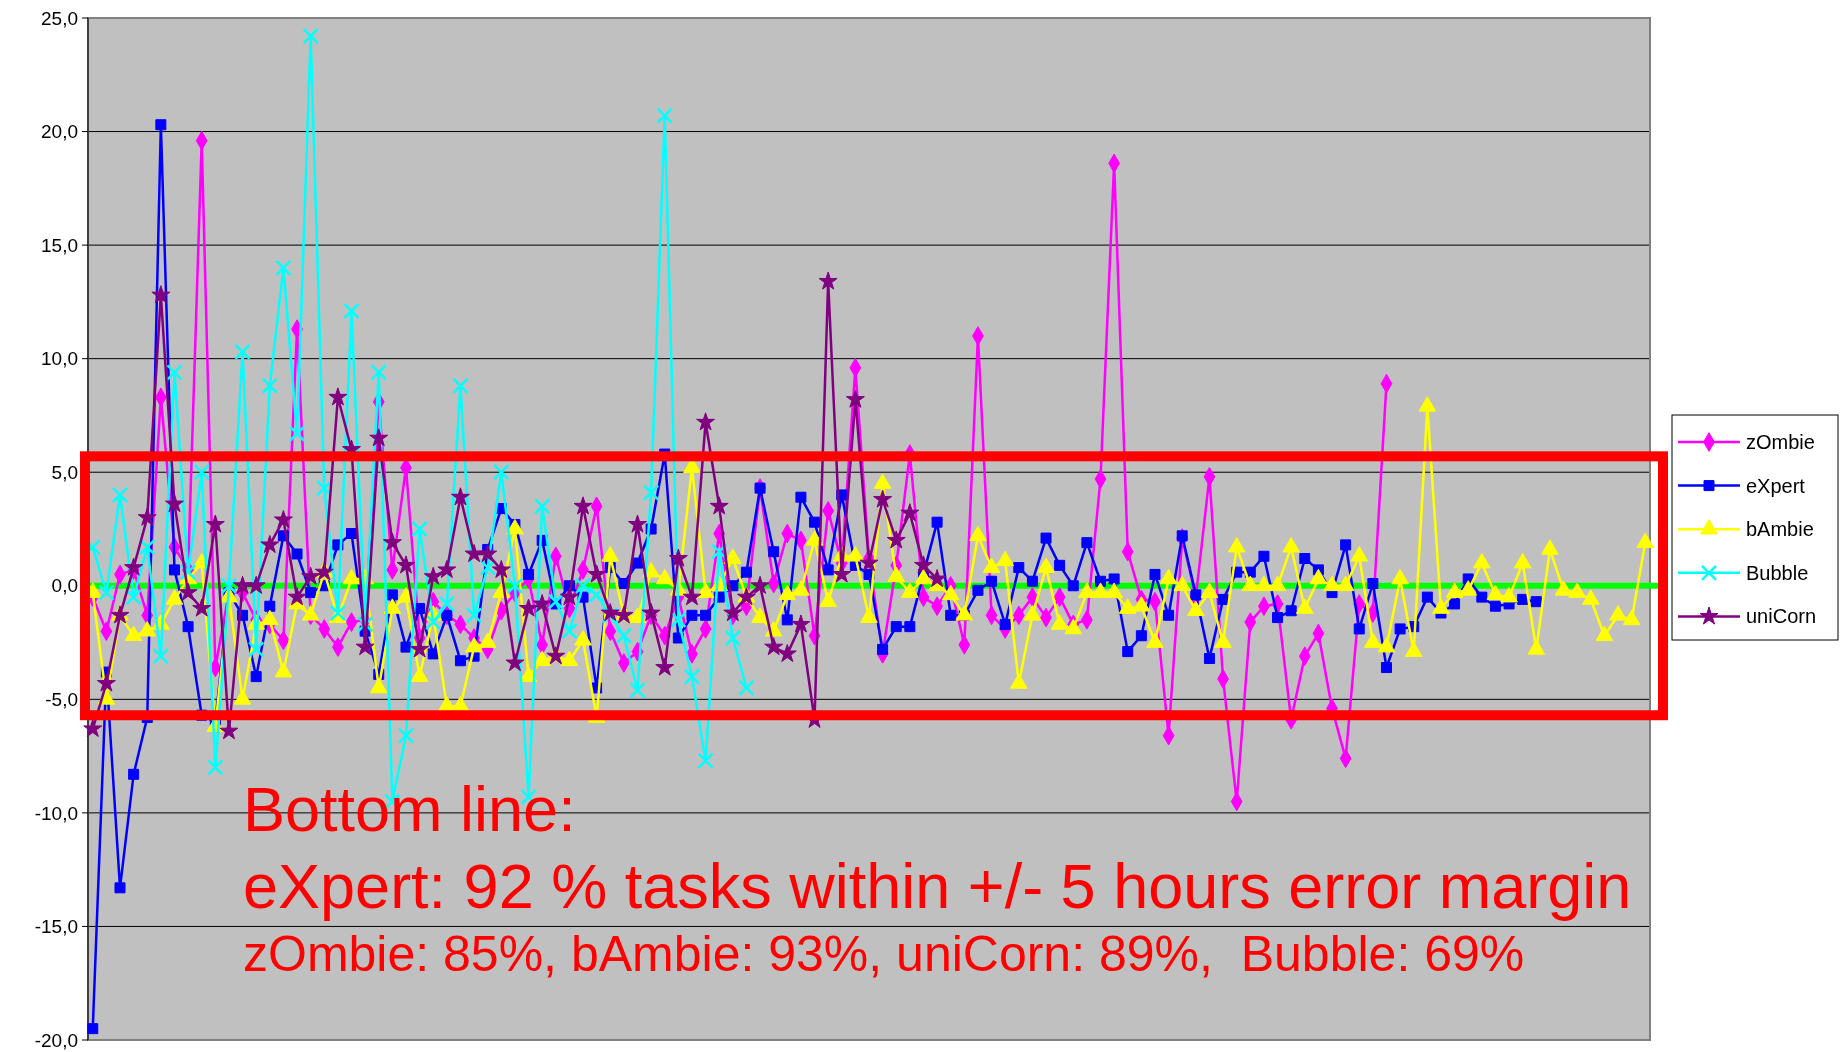 Image resolution: width=1848 pixels, height=1052 pixels. What do you see at coordinates (64, 586) in the screenshot?
I see `y-tick-label: 0,0` at bounding box center [64, 586].